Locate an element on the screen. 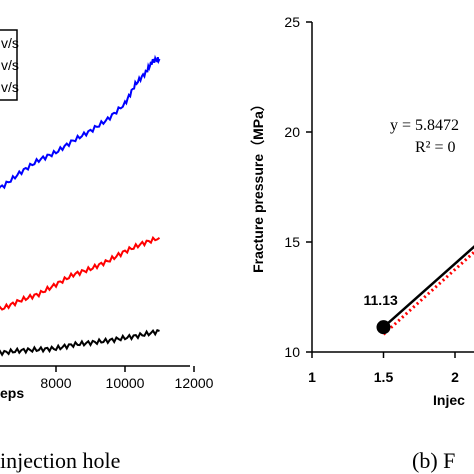 The height and width of the screenshot is (474, 474). panel-b-fit-lines is located at coordinates (428, 290).